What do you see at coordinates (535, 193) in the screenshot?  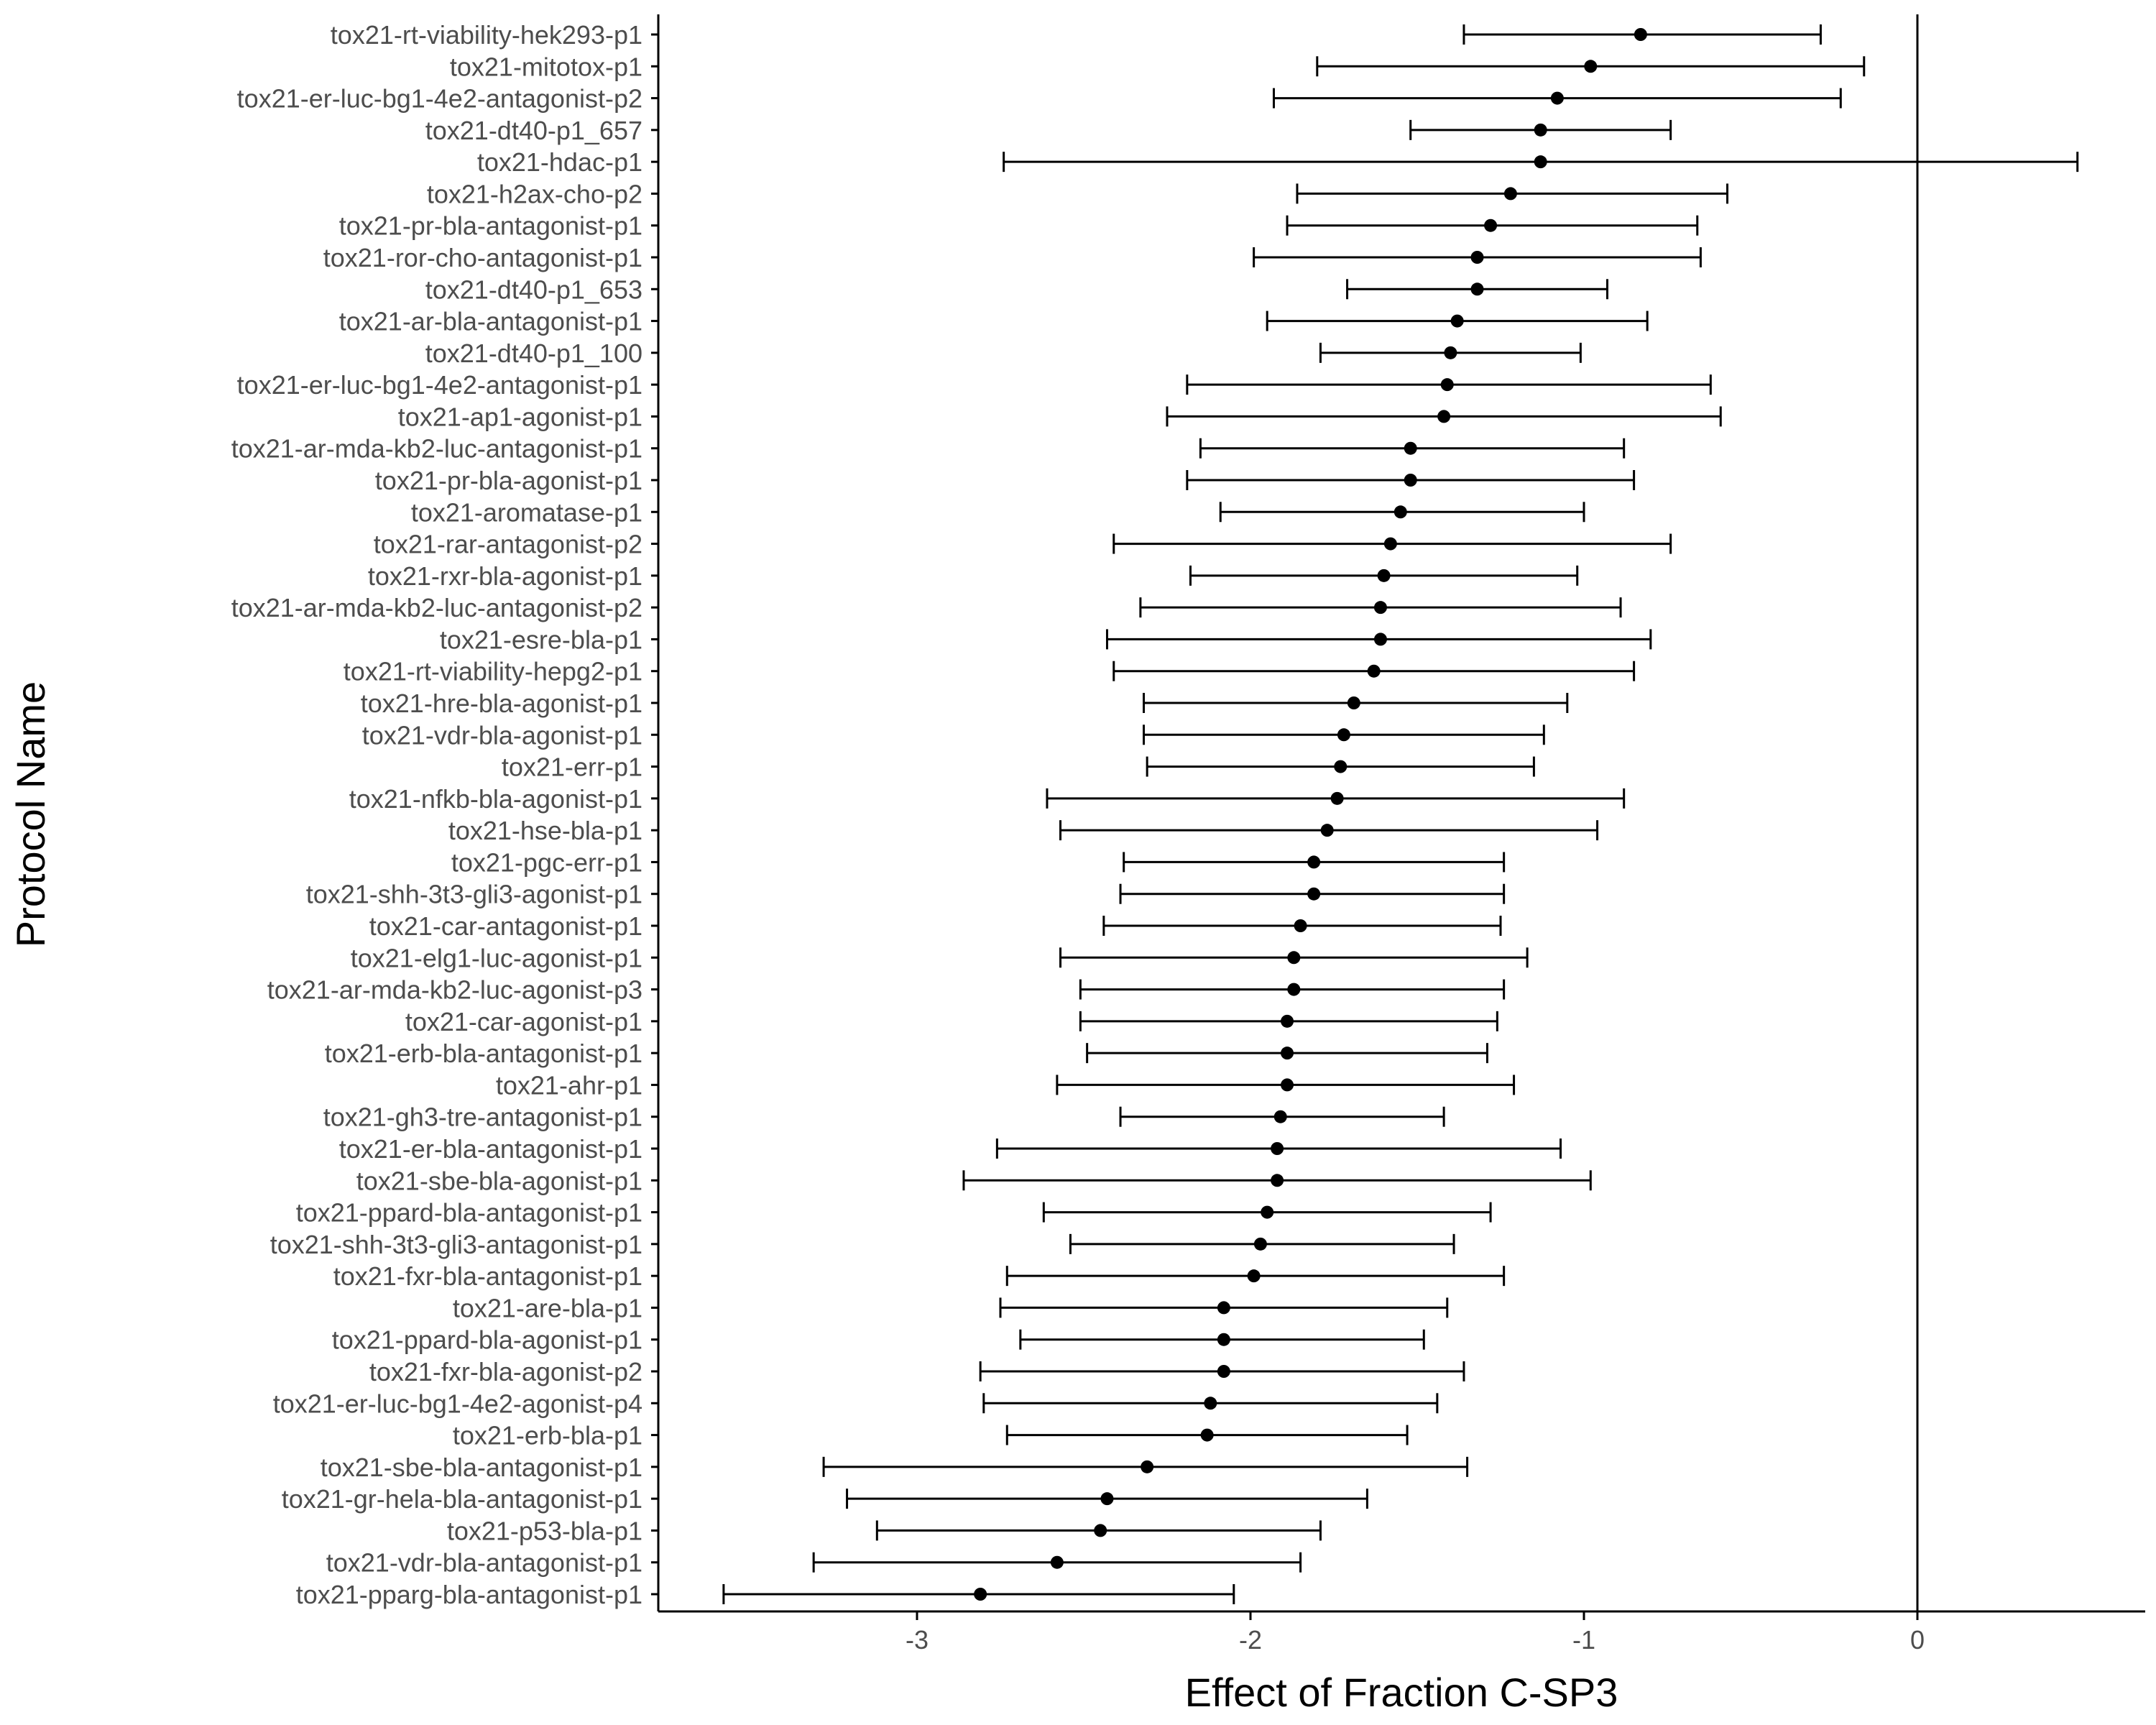 I see `y-tick-label: tox21-h2ax-cho-p2` at bounding box center [535, 193].